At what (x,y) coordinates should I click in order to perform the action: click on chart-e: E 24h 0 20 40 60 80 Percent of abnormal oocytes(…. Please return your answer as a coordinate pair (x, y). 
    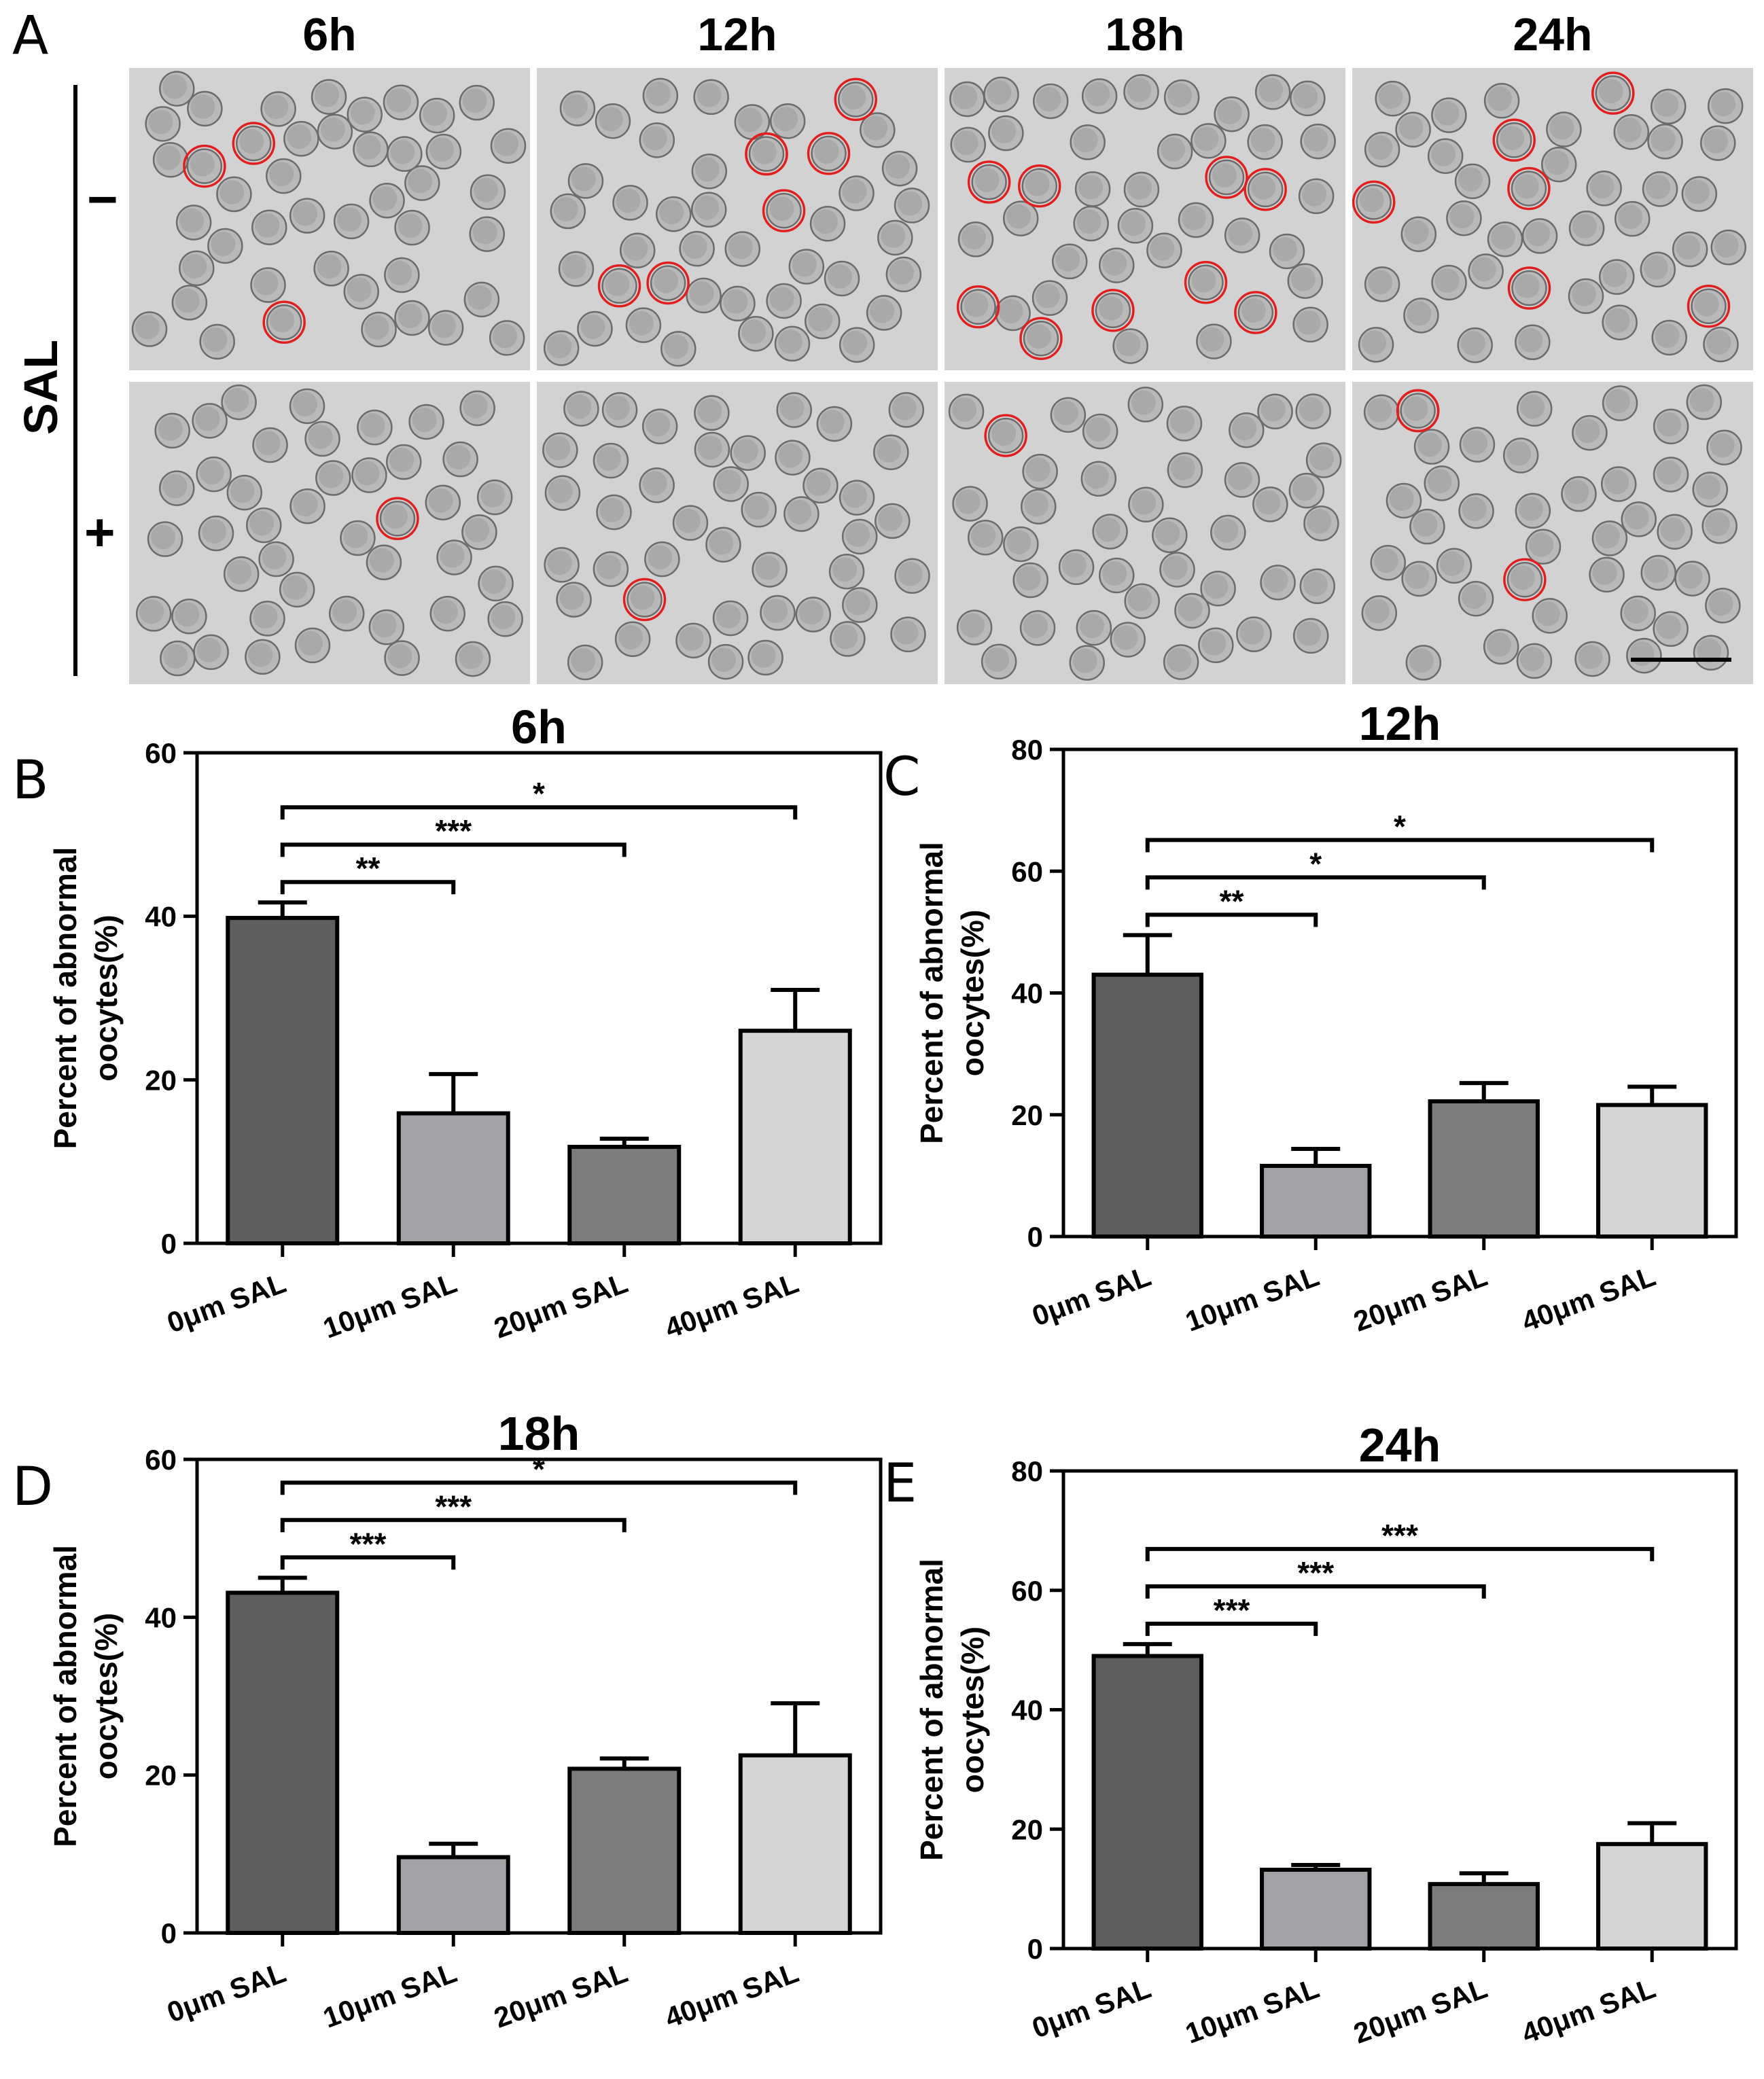
    Looking at the image, I should click on (1310, 1734).